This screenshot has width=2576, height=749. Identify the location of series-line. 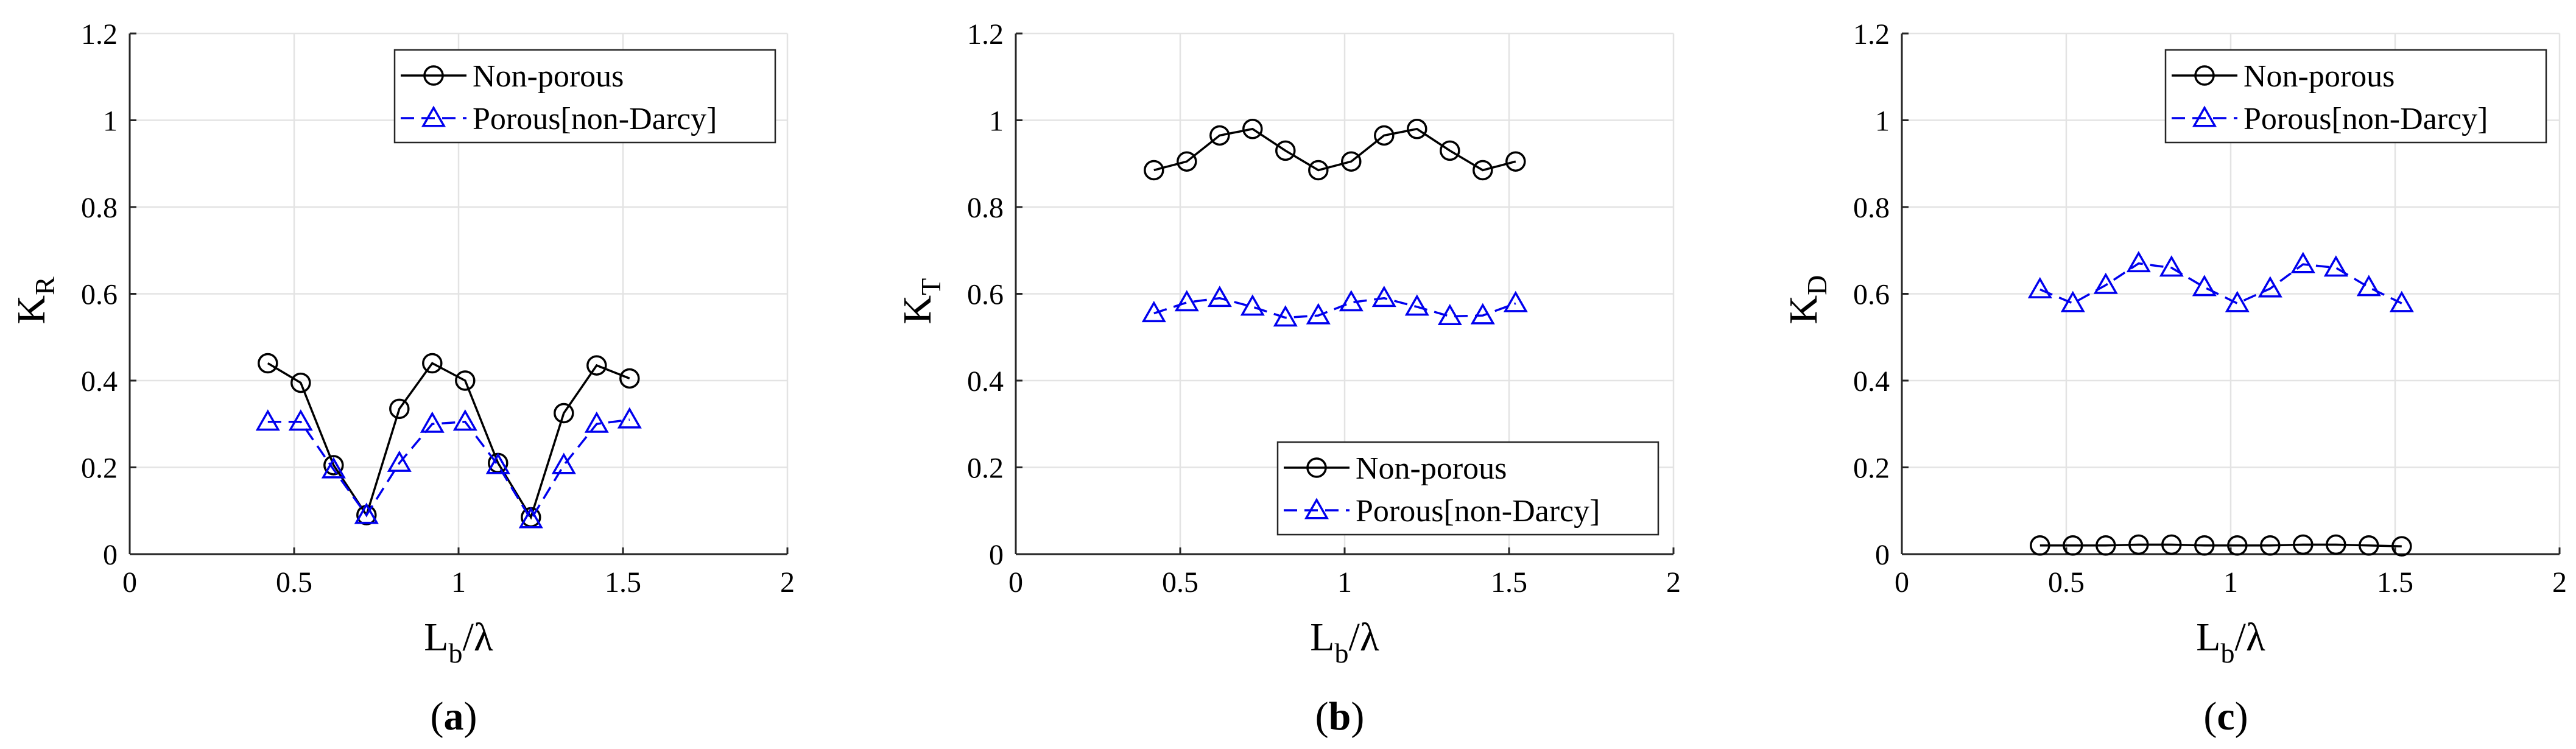
(1334, 149).